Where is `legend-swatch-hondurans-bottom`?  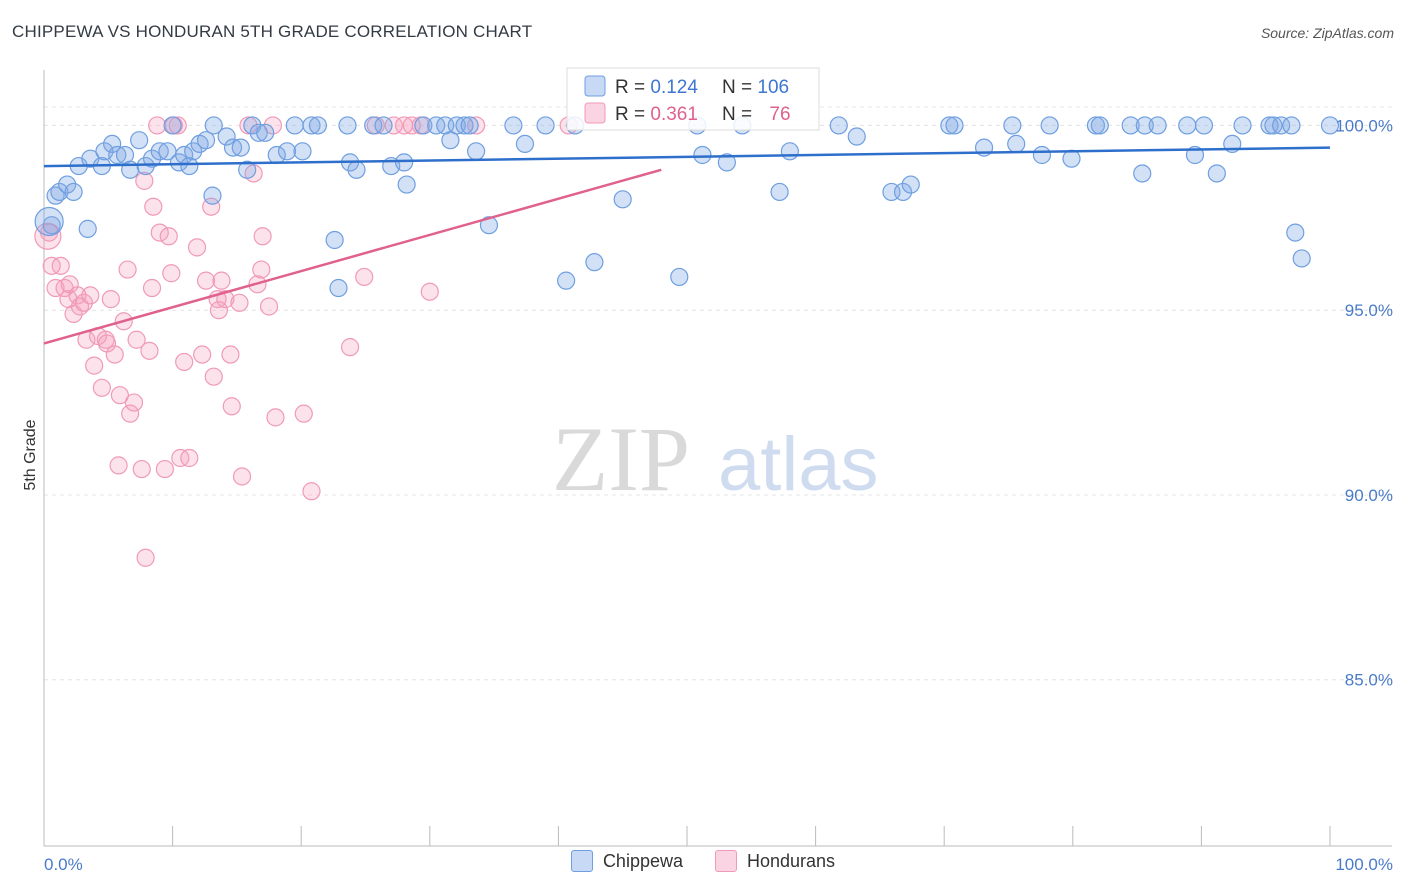
legend-swatch-hondurans-bottom is located at coordinates (726, 861).